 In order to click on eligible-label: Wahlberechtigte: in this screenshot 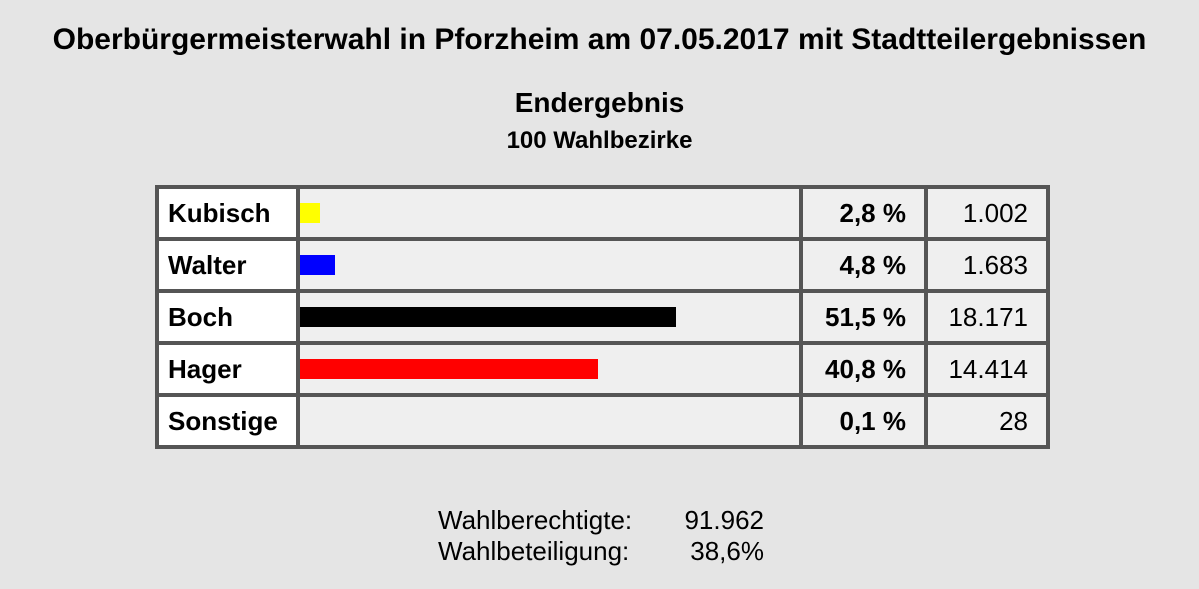, I will do `click(535, 520)`.